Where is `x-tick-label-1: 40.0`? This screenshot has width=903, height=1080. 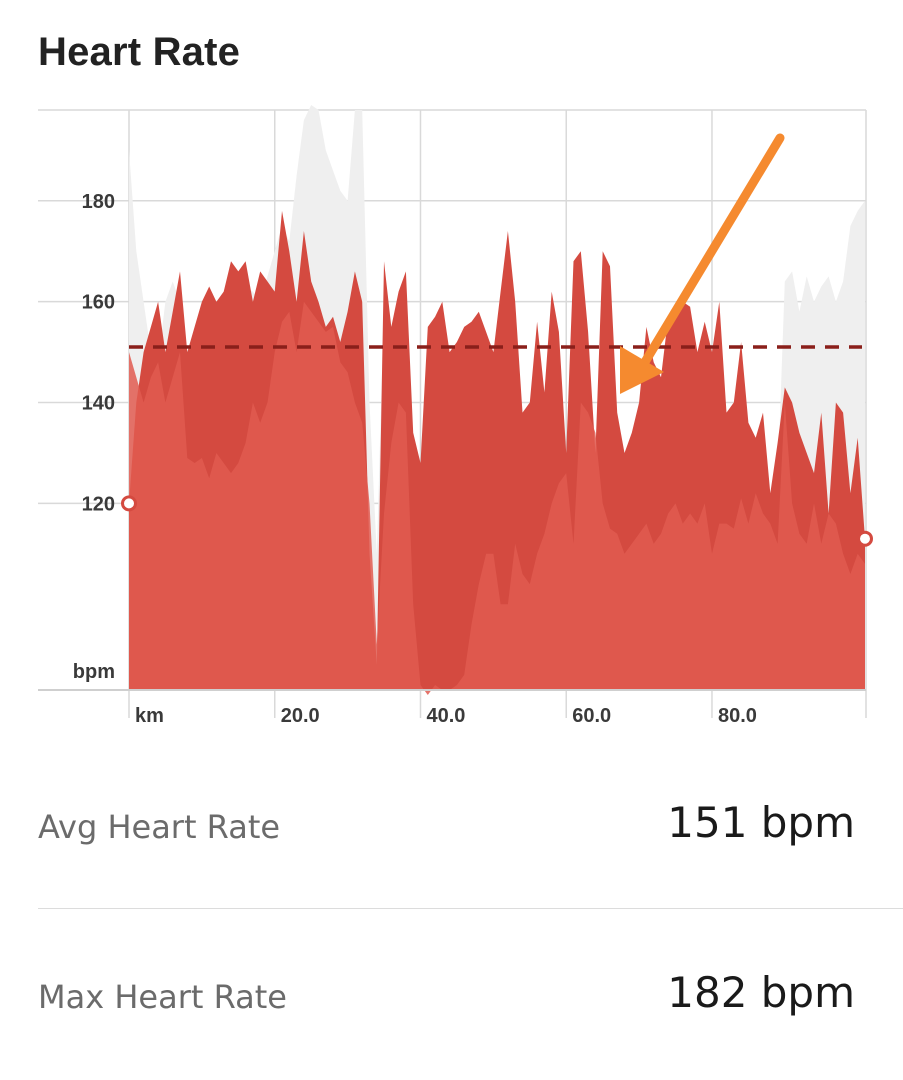 x-tick-label-1: 40.0 is located at coordinates (445, 716).